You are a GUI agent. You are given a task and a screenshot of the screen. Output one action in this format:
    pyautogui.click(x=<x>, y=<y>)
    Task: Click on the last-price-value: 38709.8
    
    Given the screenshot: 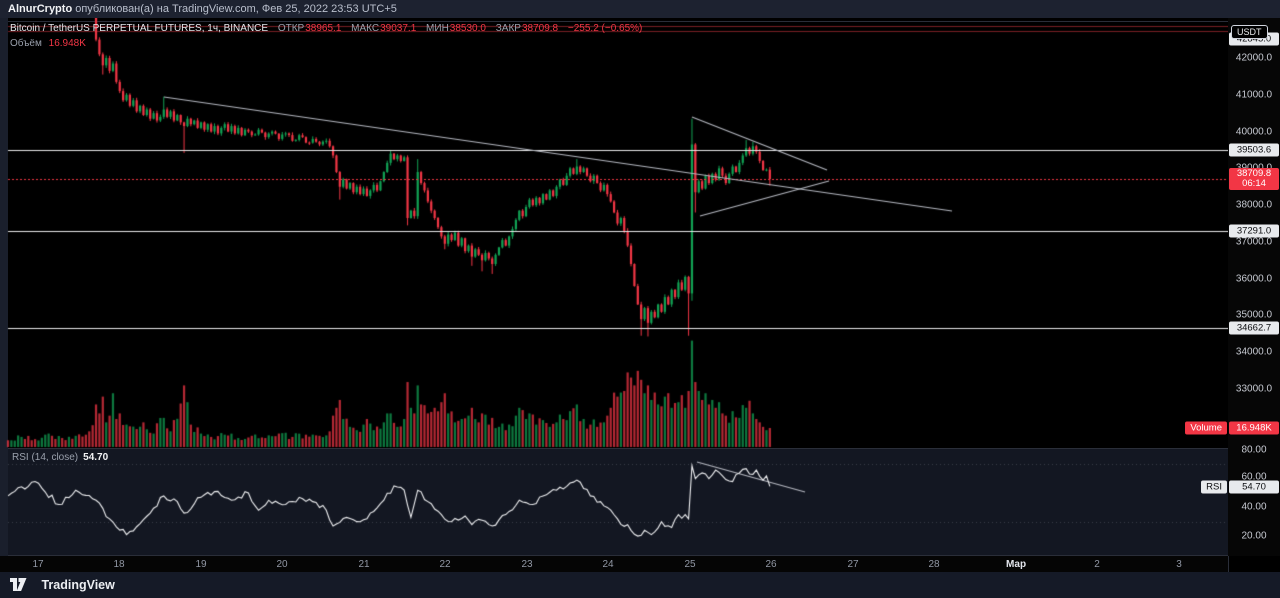 What is the action you would take?
    pyautogui.click(x=1254, y=173)
    